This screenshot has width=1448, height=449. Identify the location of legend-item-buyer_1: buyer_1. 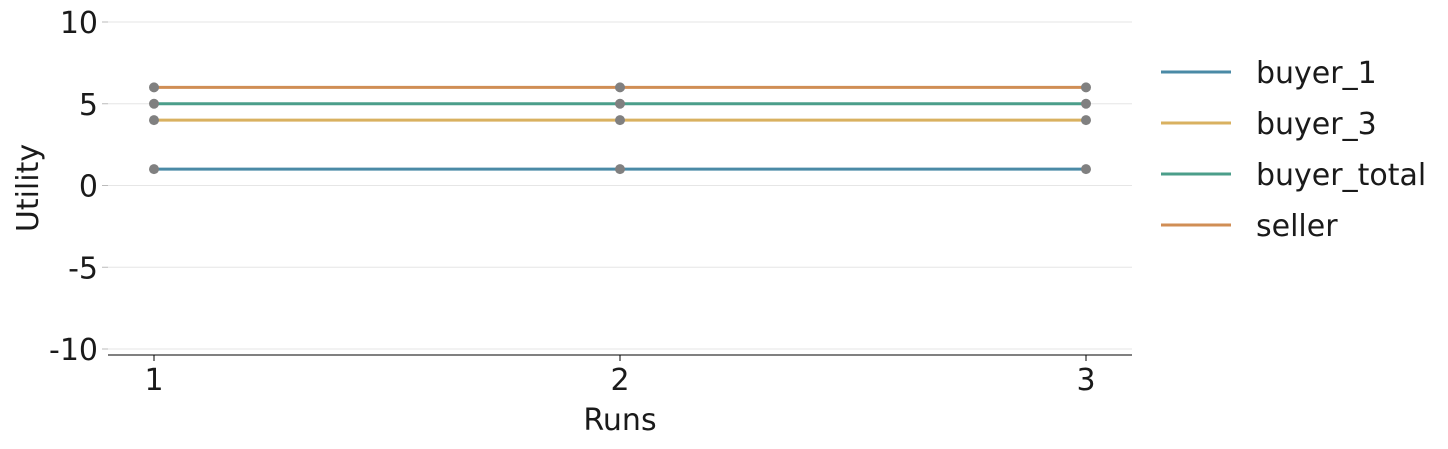
(1269, 73).